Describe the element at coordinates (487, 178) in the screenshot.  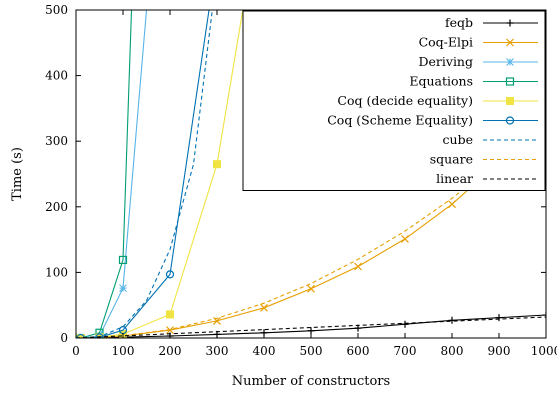
I see `legend-entry: linear` at that location.